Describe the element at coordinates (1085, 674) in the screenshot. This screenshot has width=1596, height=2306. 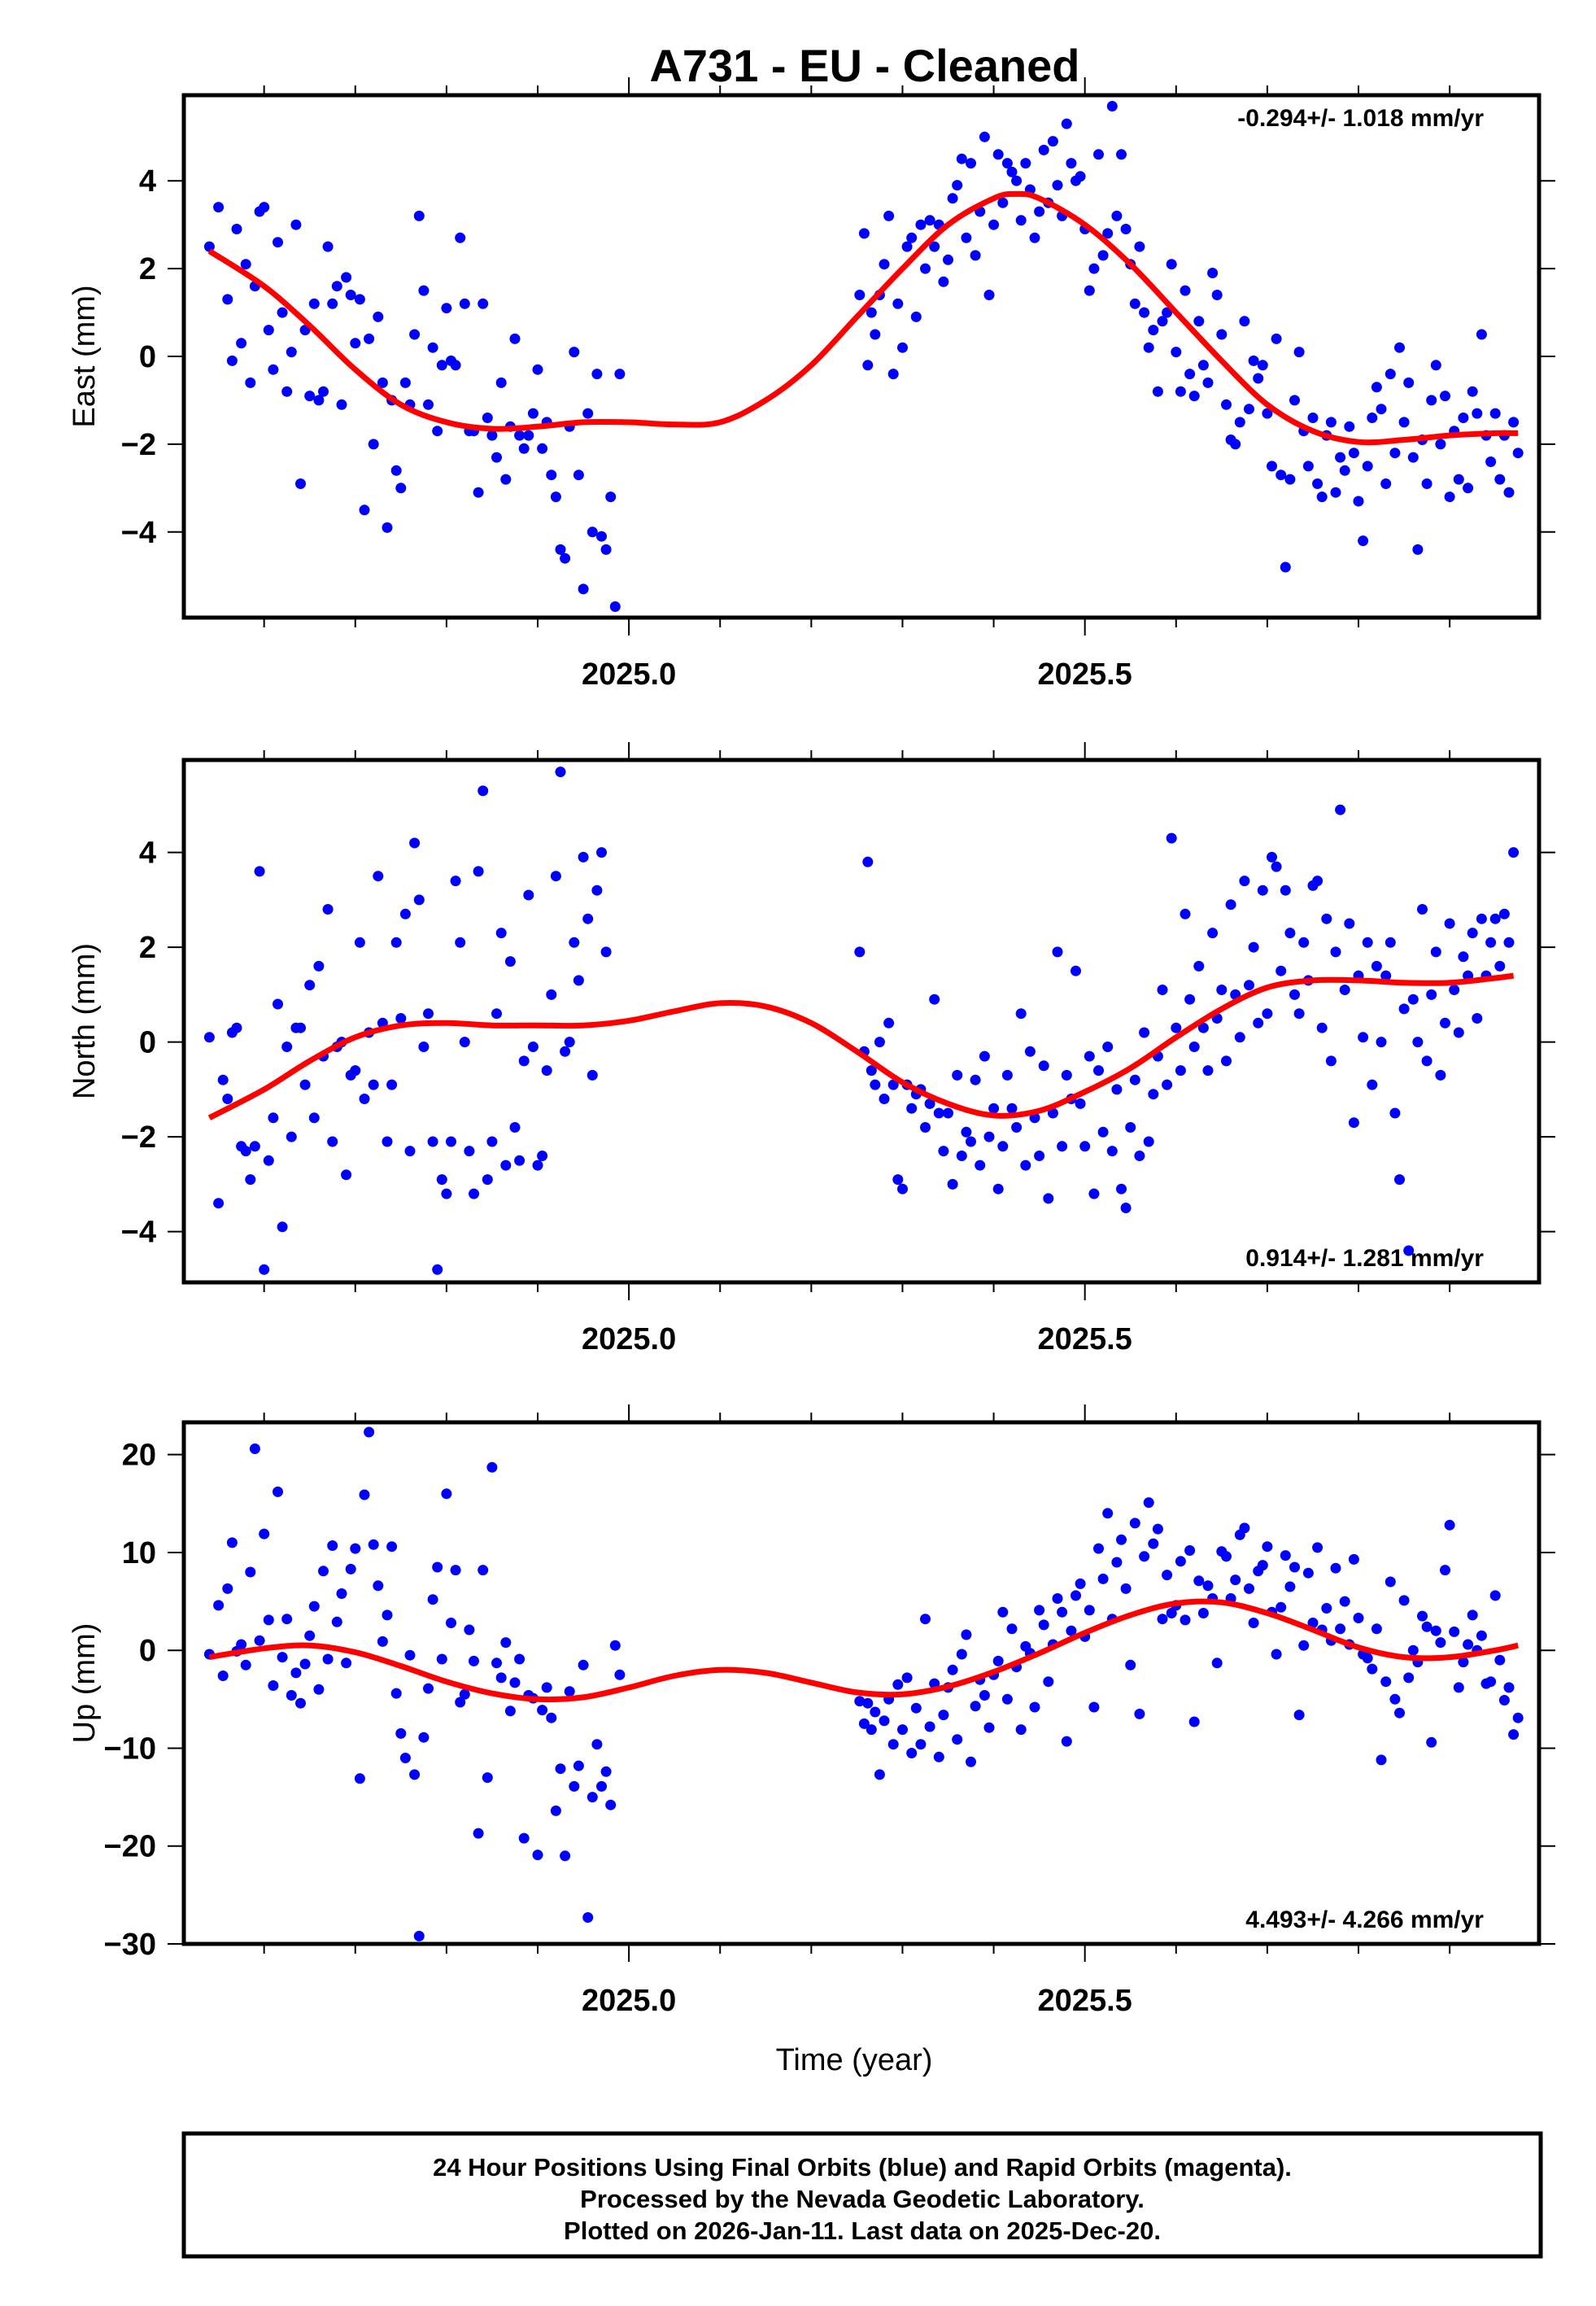
I see `x-tick-label: 2025.5` at that location.